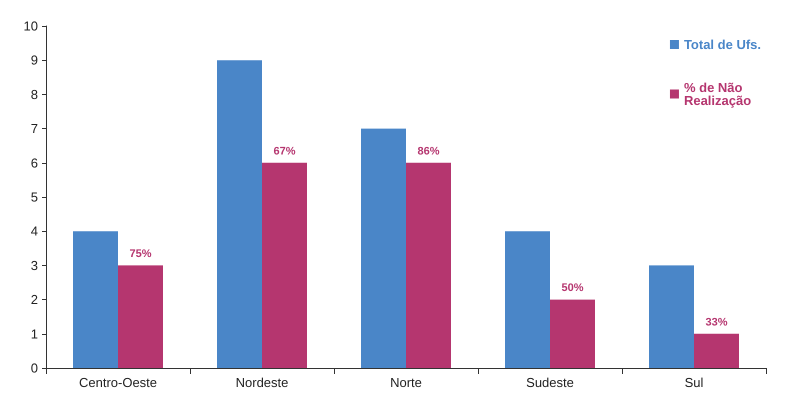  I want to click on annotation: 50%, so click(572, 288).